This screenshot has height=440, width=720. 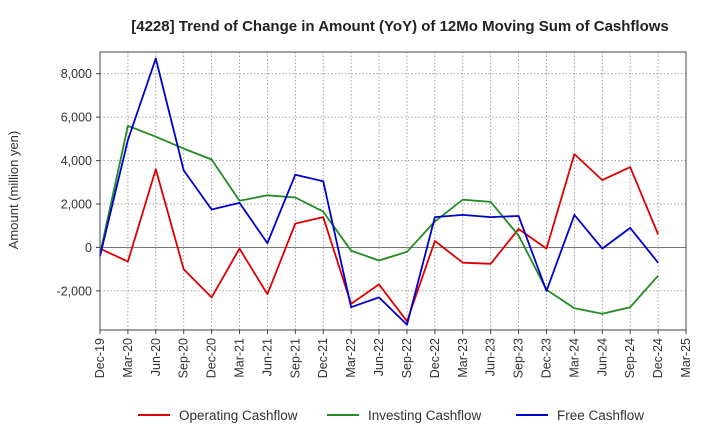 What do you see at coordinates (407, 358) in the screenshot?
I see `x-tick-label: Sep-22` at bounding box center [407, 358].